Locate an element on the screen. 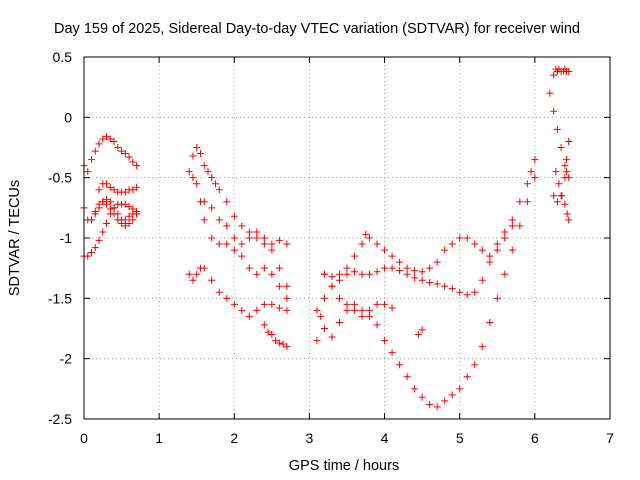 Image resolution: width=640 pixels, height=480 pixels. x-axis-label: GPS time / hours is located at coordinates (344, 466).